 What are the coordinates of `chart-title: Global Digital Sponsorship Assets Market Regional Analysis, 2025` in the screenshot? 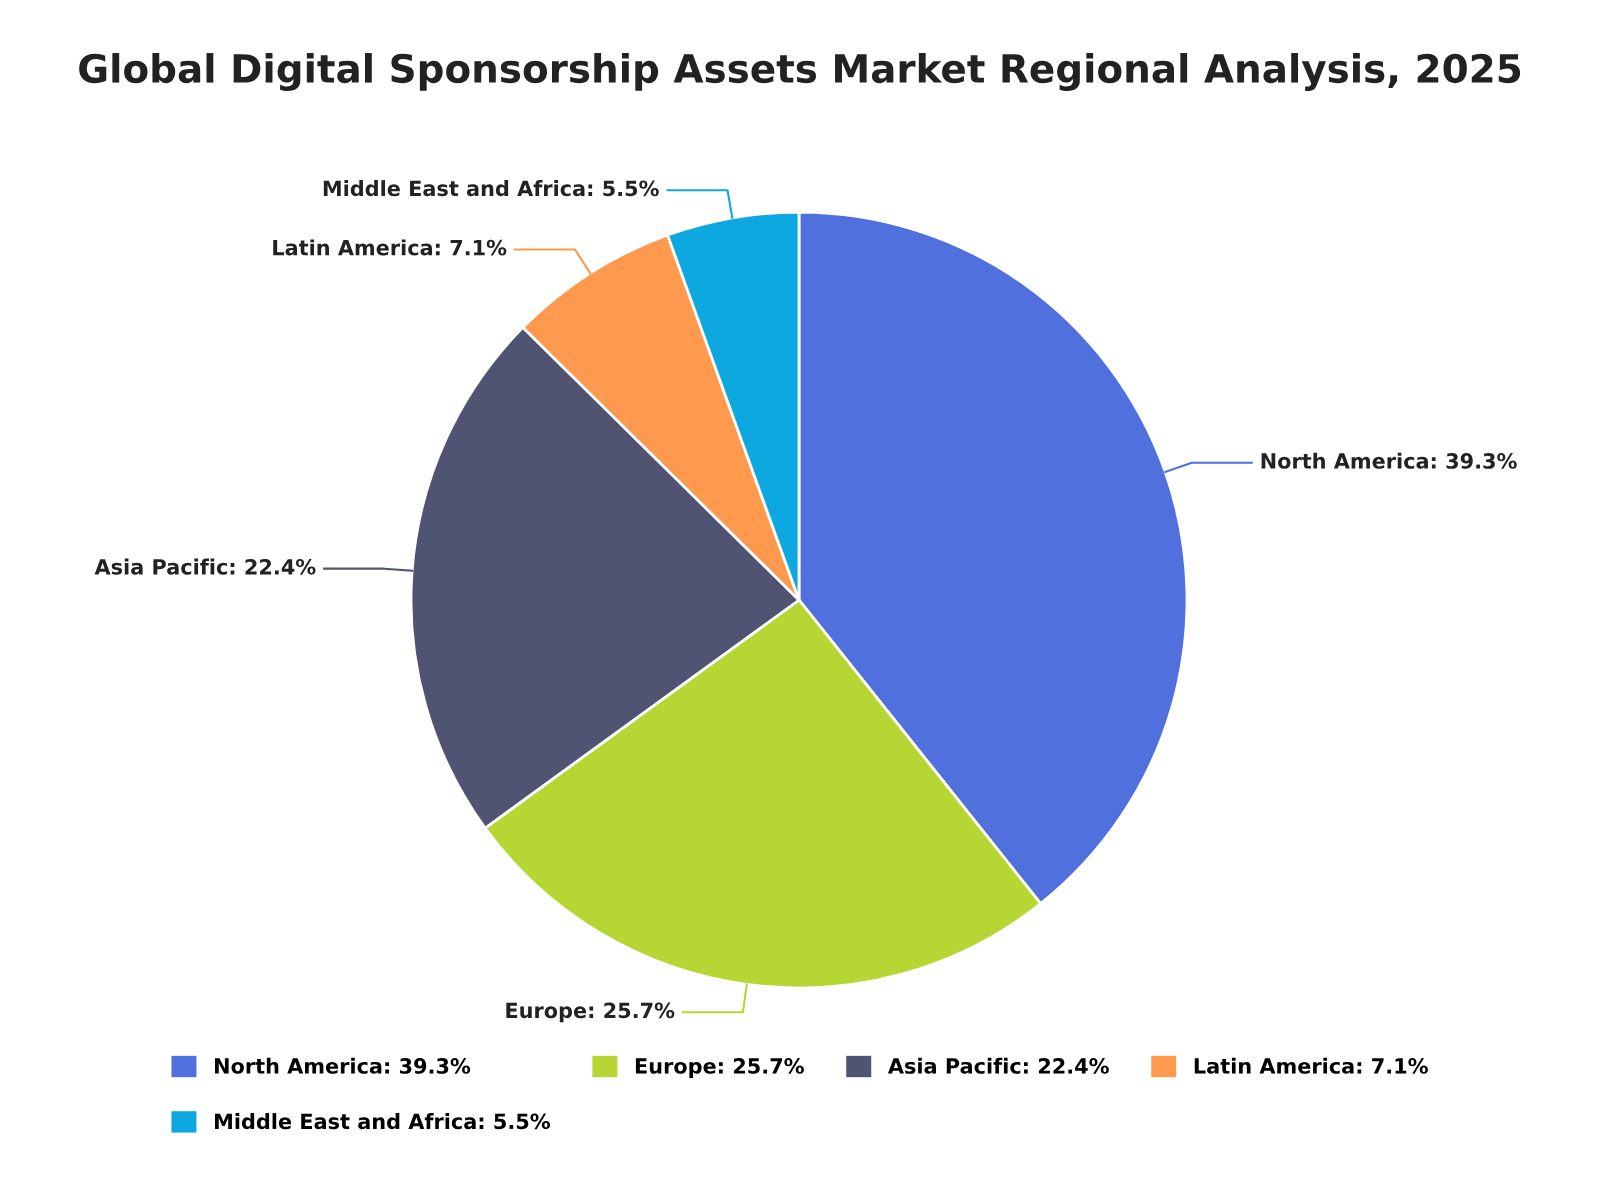 It's located at (800, 72).